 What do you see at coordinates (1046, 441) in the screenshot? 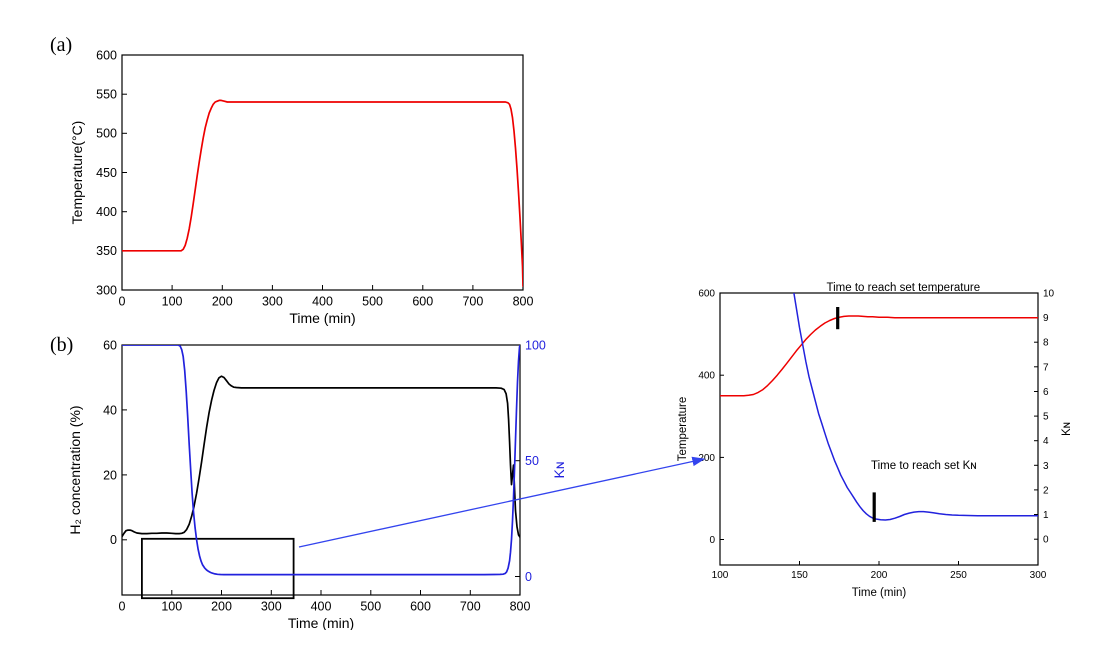
I see `y2-tick-label: 4` at bounding box center [1046, 441].